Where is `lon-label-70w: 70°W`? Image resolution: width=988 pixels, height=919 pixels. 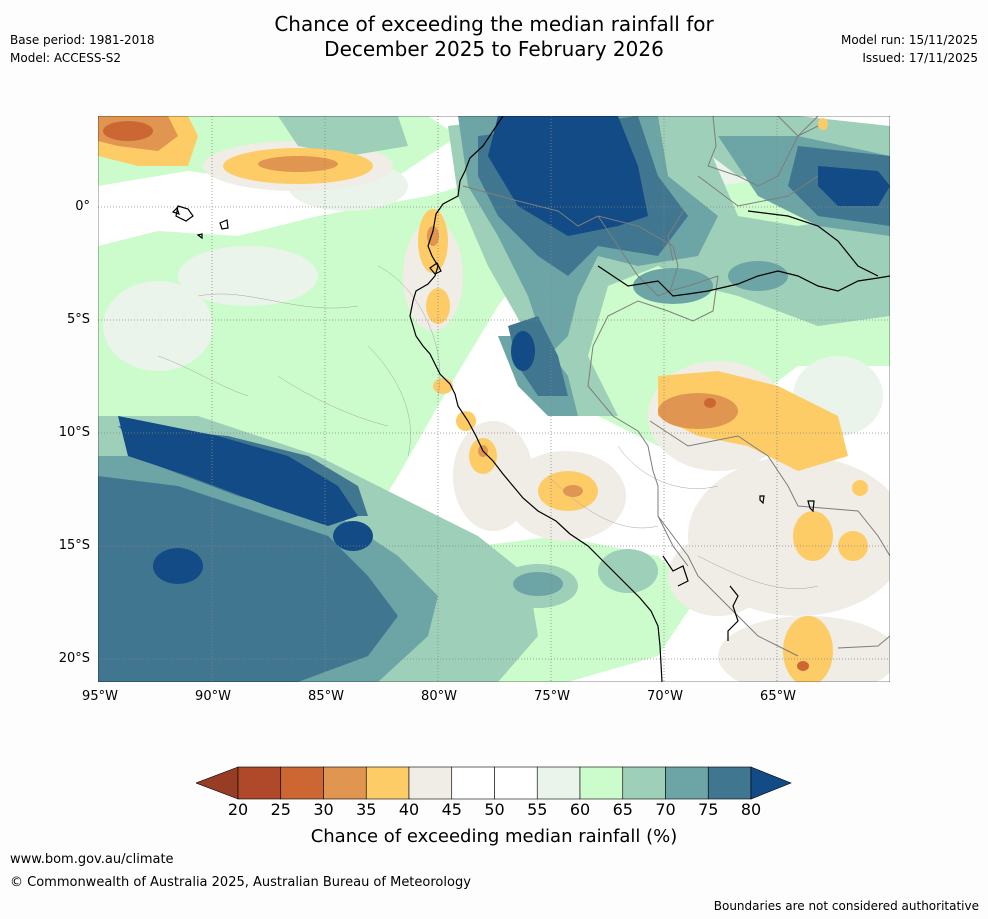
lon-label-70w: 70°W is located at coordinates (665, 696).